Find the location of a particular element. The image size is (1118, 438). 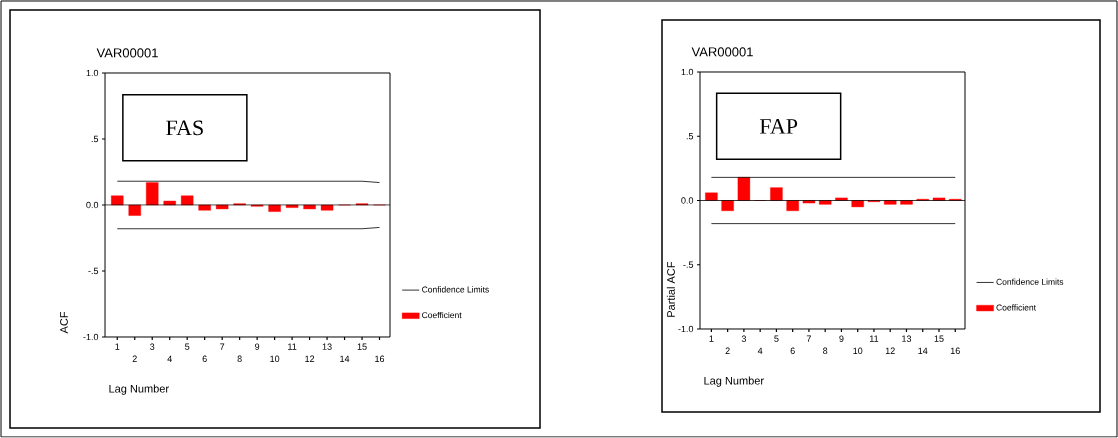

annotation: FAS is located at coordinates (184, 128).